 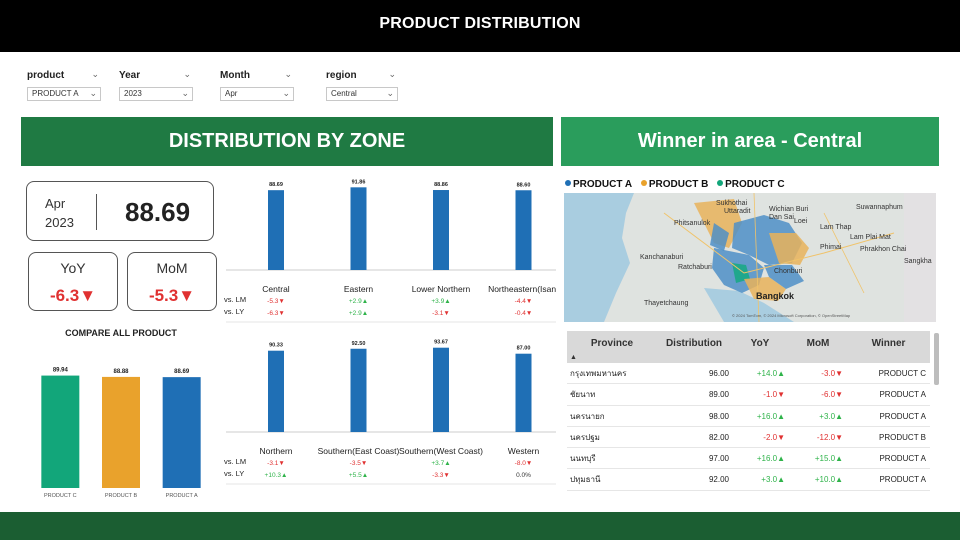 What do you see at coordinates (234, 311) in the screenshot?
I see `row-label: vs. LY` at bounding box center [234, 311].